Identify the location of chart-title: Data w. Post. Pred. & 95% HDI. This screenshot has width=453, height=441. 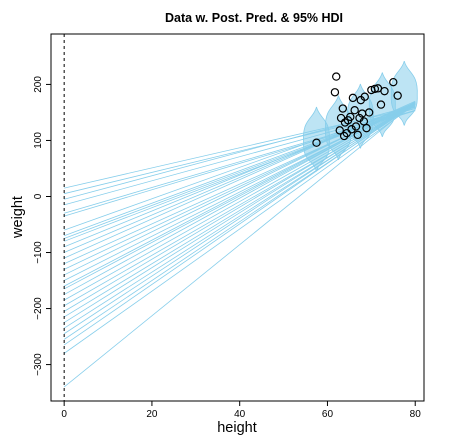
(254, 18).